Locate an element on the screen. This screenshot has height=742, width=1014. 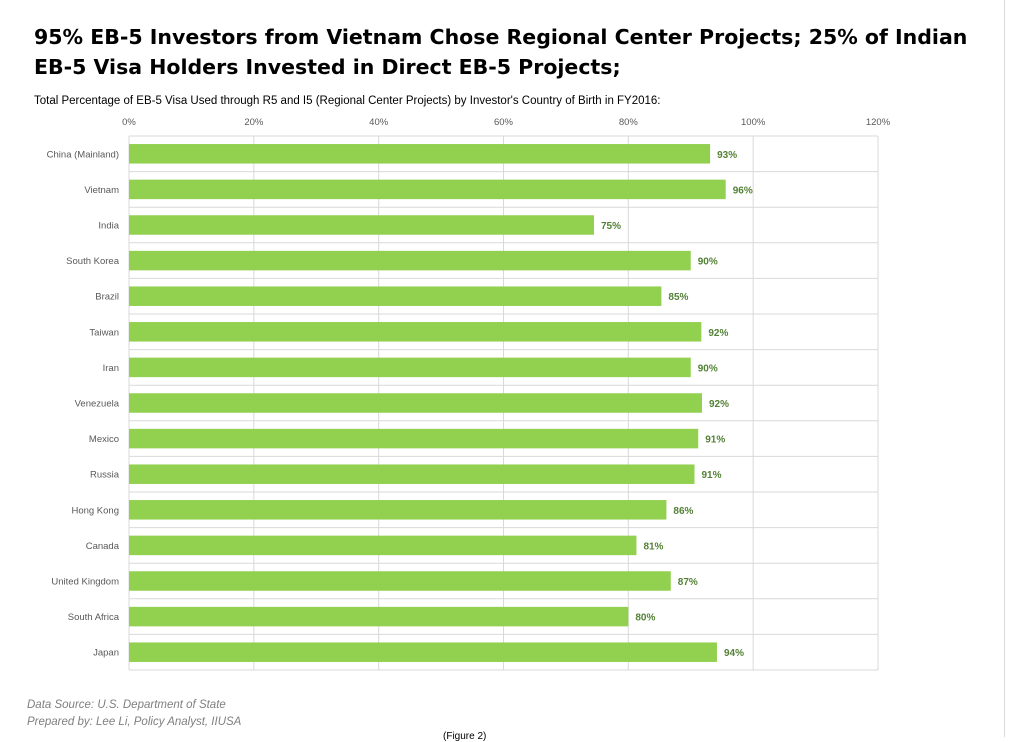
category-label: Brazil is located at coordinates (107, 297).